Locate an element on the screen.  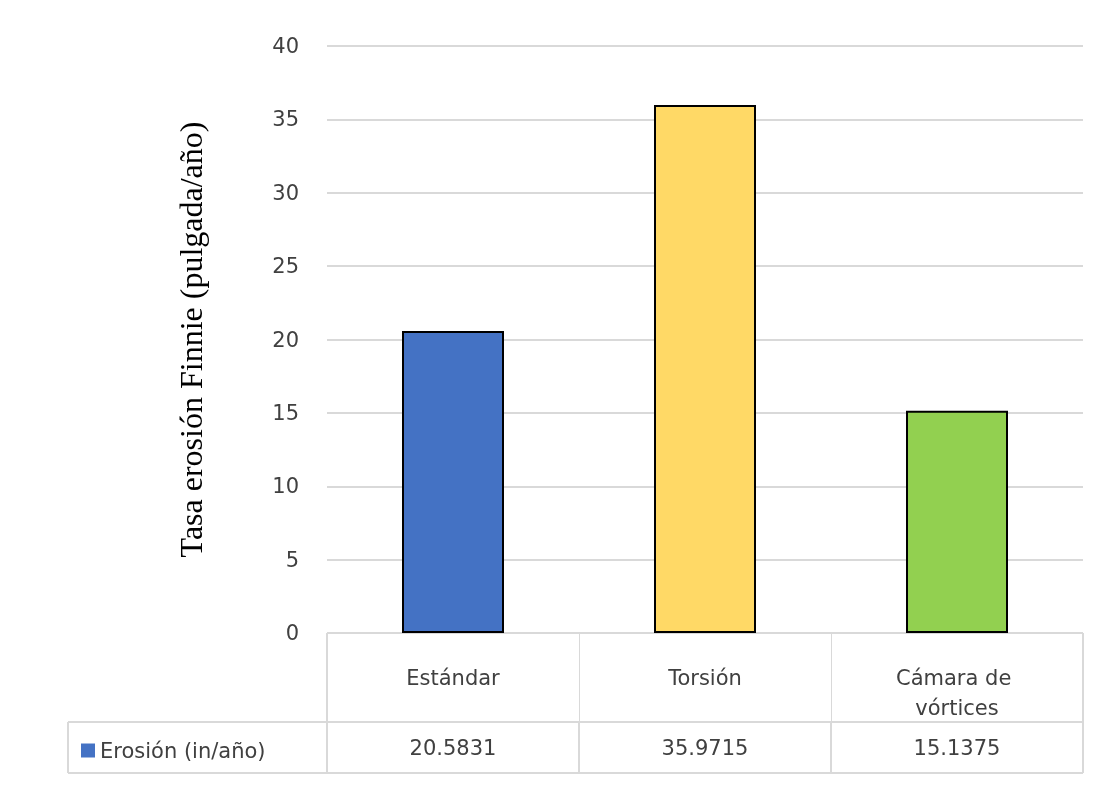
y-tick-label: 20 is located at coordinates (285, 339).